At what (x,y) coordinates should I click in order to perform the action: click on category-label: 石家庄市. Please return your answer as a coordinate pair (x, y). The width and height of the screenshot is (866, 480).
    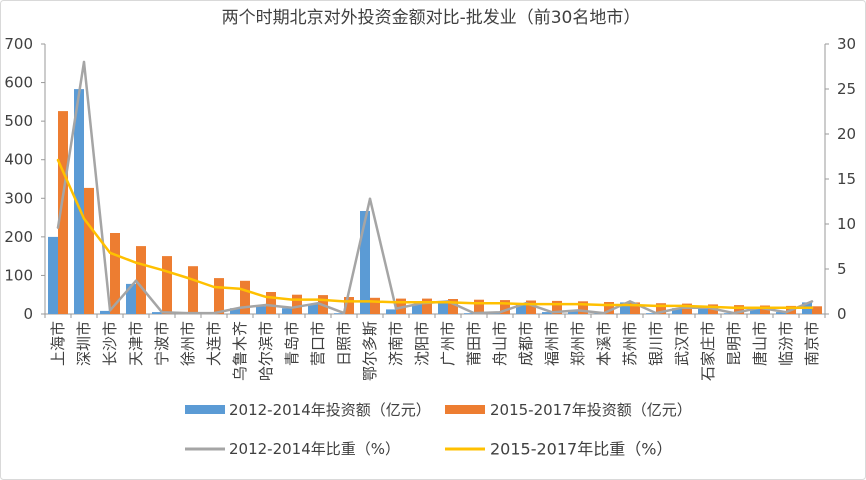
    Looking at the image, I should click on (708, 351).